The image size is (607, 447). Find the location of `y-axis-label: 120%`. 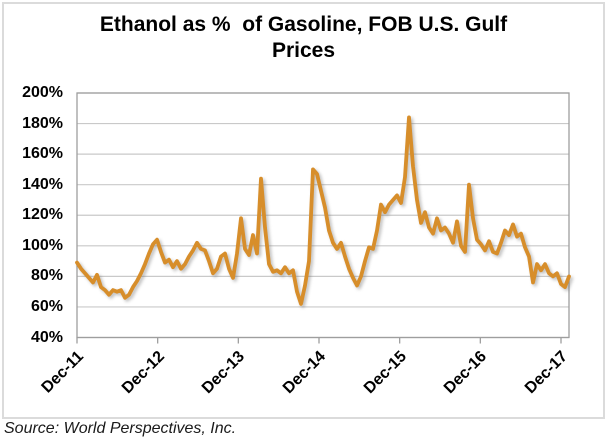

y-axis-label: 120% is located at coordinates (42, 215).